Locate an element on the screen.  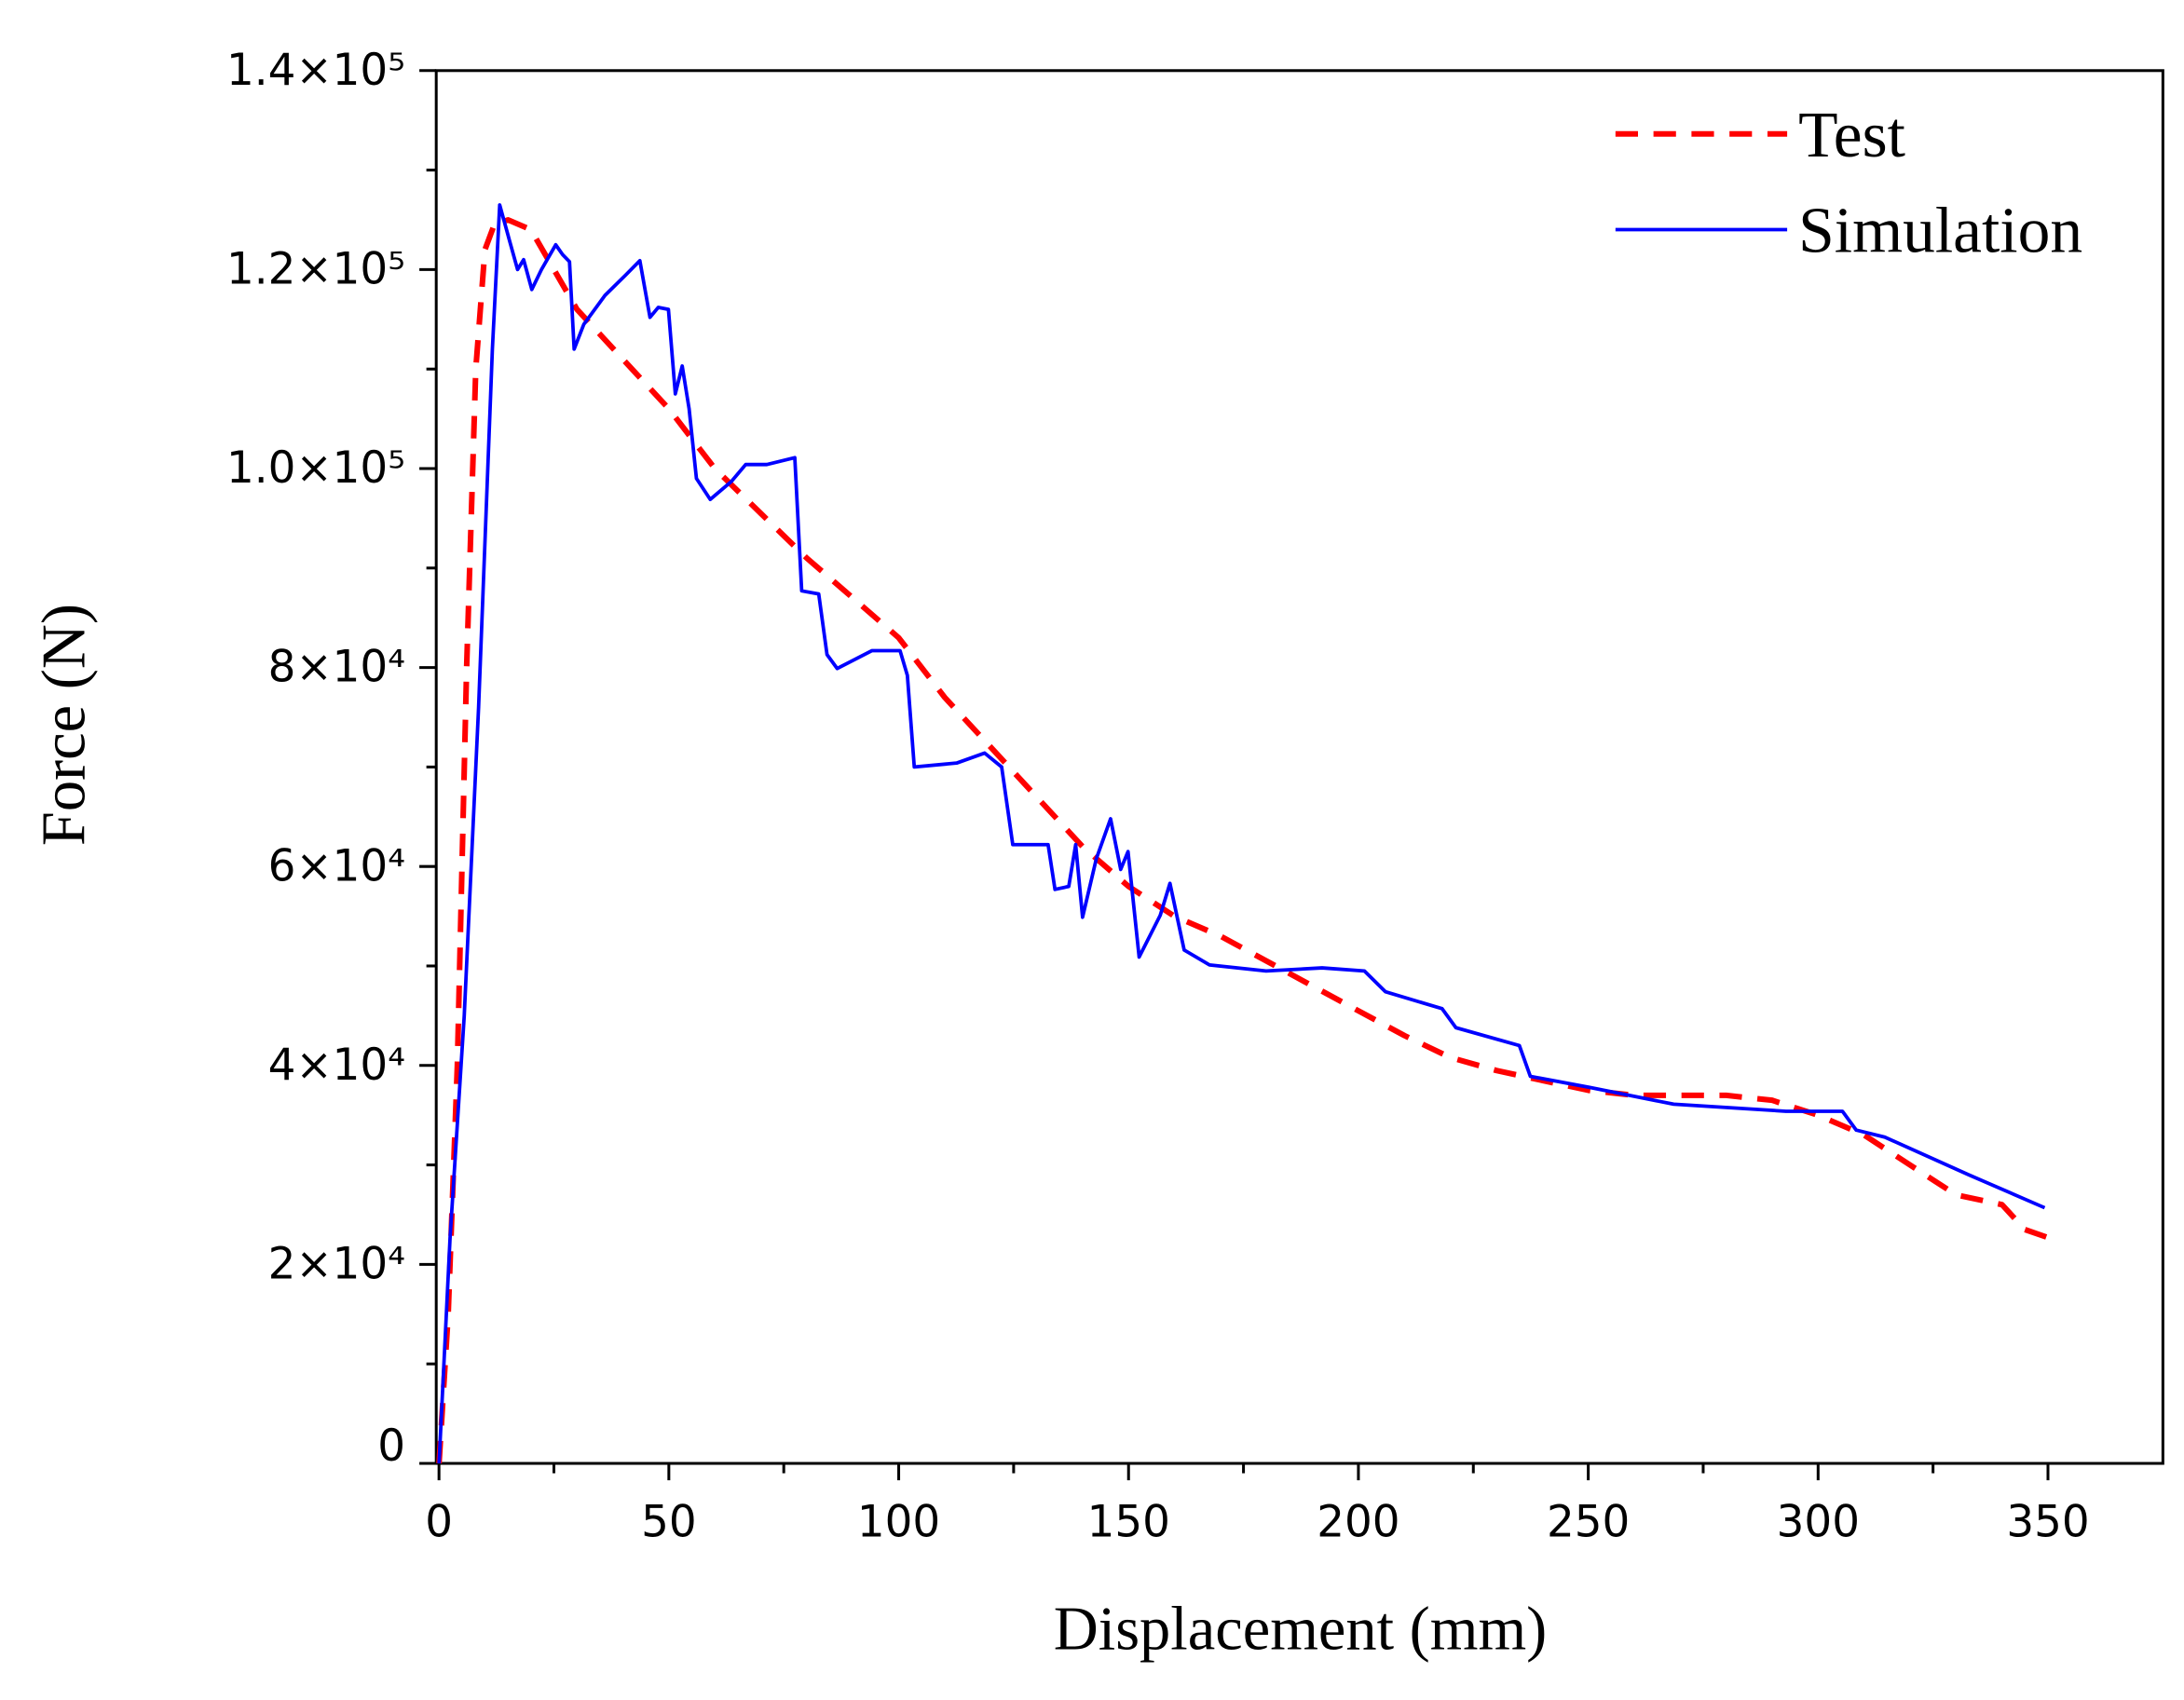
y-tick-label: 4×10⁴ is located at coordinates (336, 1065).